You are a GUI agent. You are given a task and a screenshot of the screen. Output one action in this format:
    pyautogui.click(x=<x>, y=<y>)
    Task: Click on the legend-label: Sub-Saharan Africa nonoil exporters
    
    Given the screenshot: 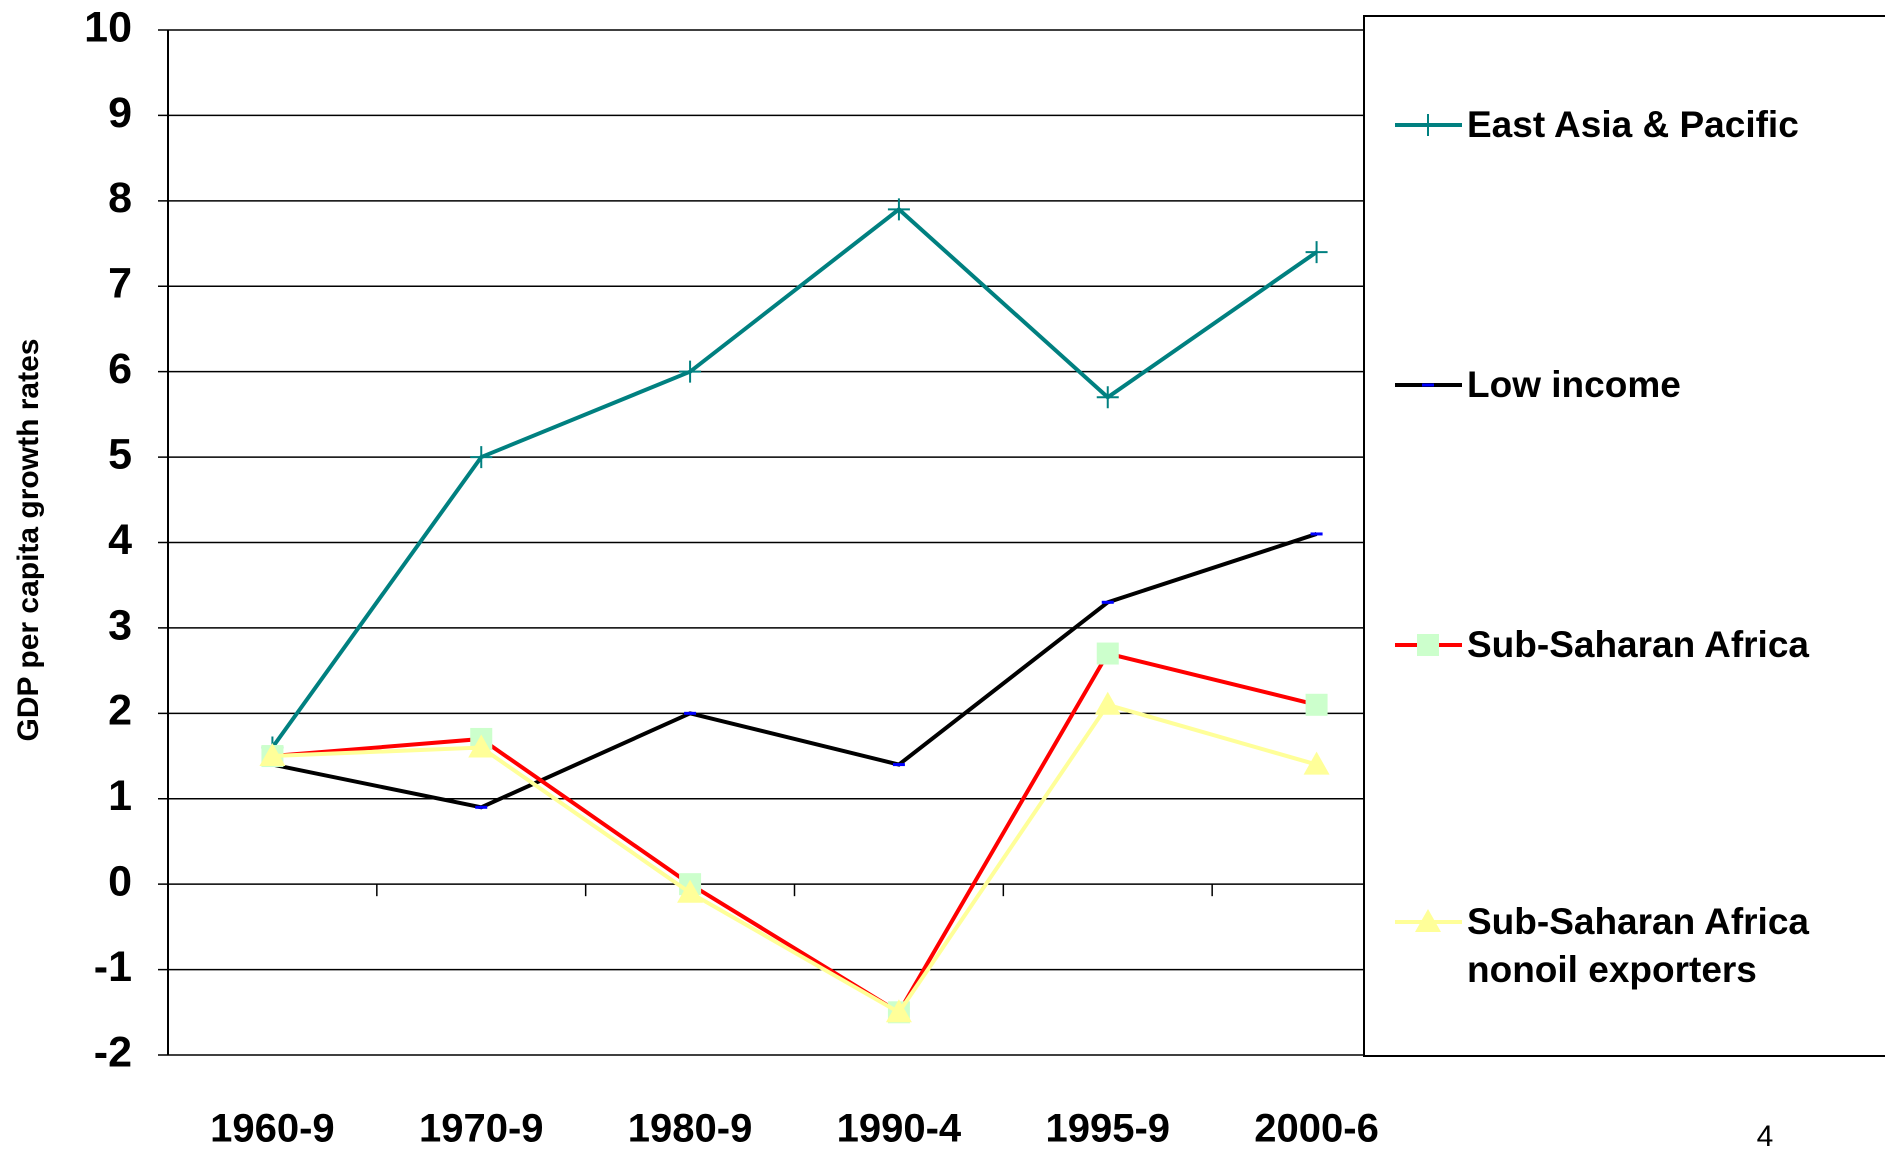 What is the action you would take?
    pyautogui.click(x=1638, y=945)
    